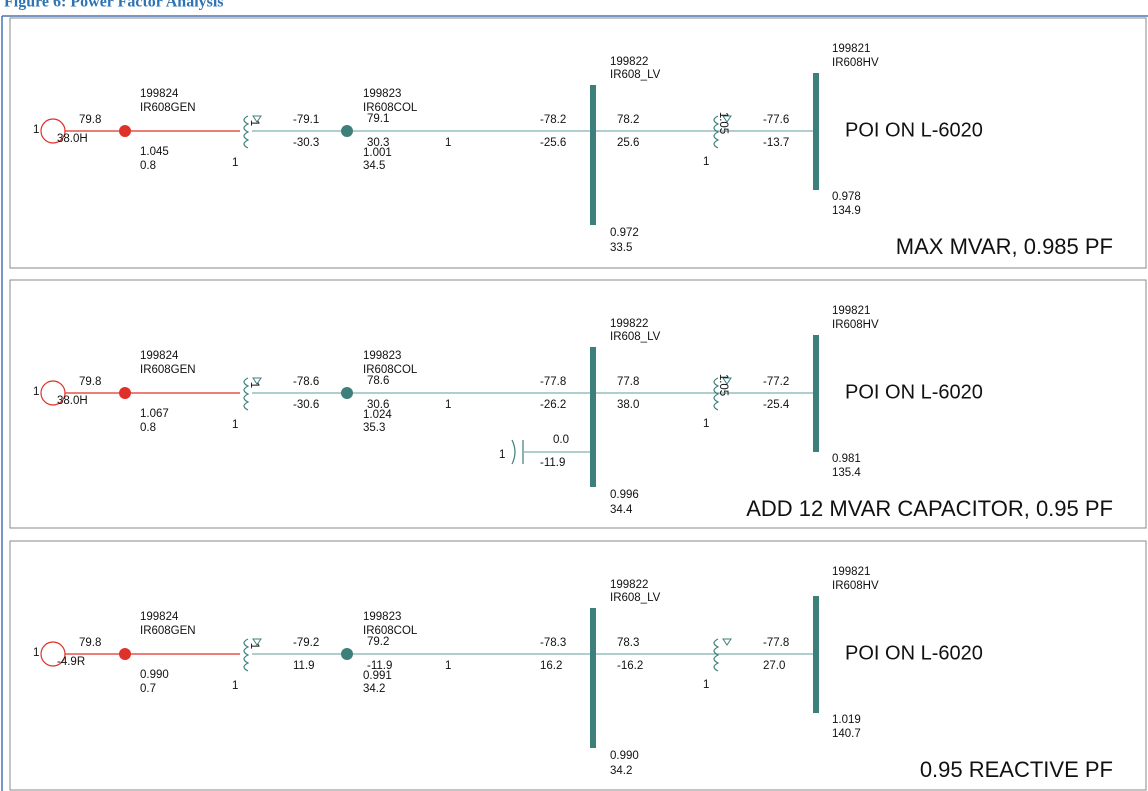 Image resolution: width=1148 pixels, height=791 pixels. Describe the element at coordinates (776, 405) in the screenshot. I see `hv-q: -25.4` at that location.